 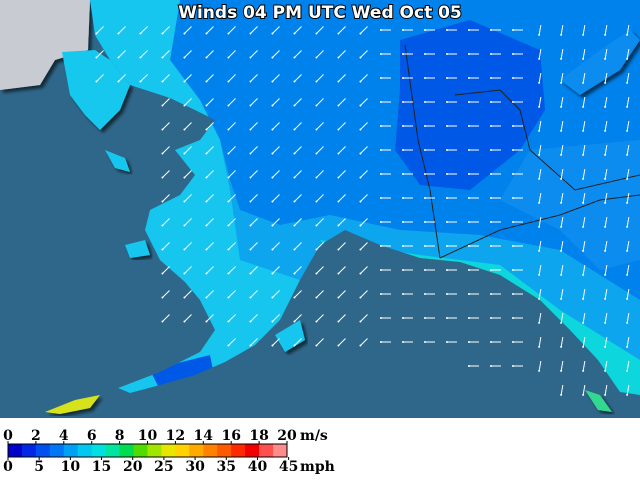 What do you see at coordinates (287, 436) in the screenshot?
I see `ms-tick-label: 20` at bounding box center [287, 436].